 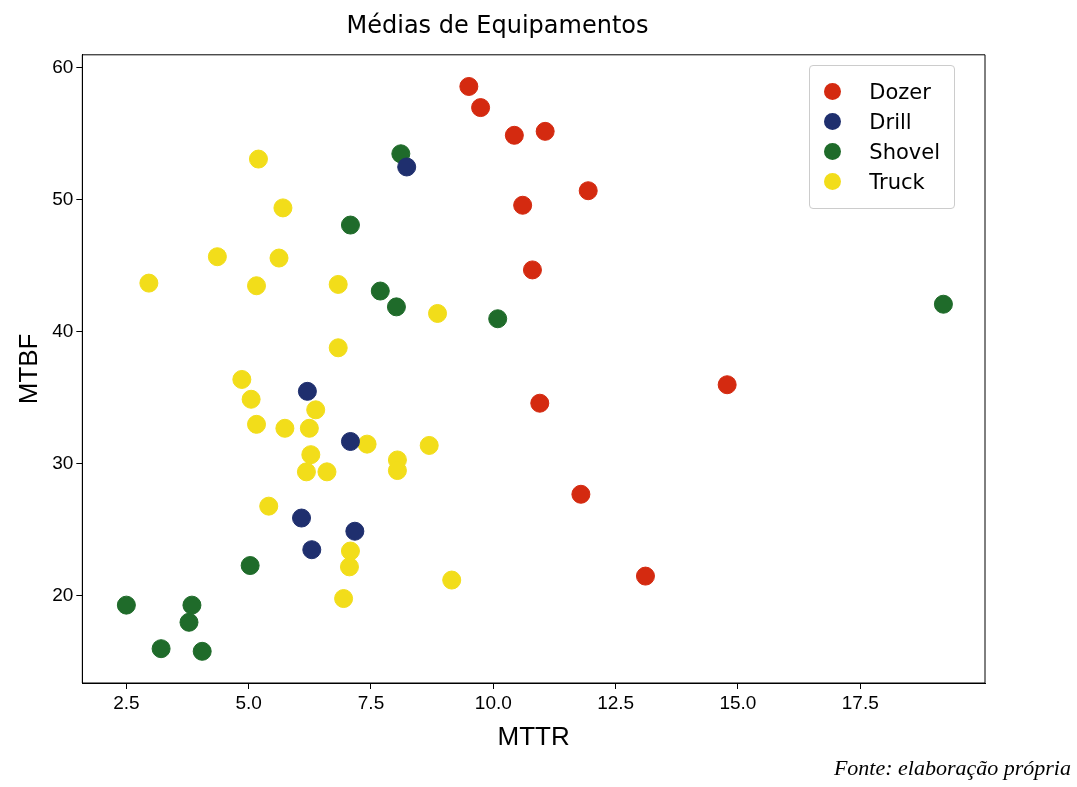 I want to click on y-tick-label: 40, so click(x=63, y=331).